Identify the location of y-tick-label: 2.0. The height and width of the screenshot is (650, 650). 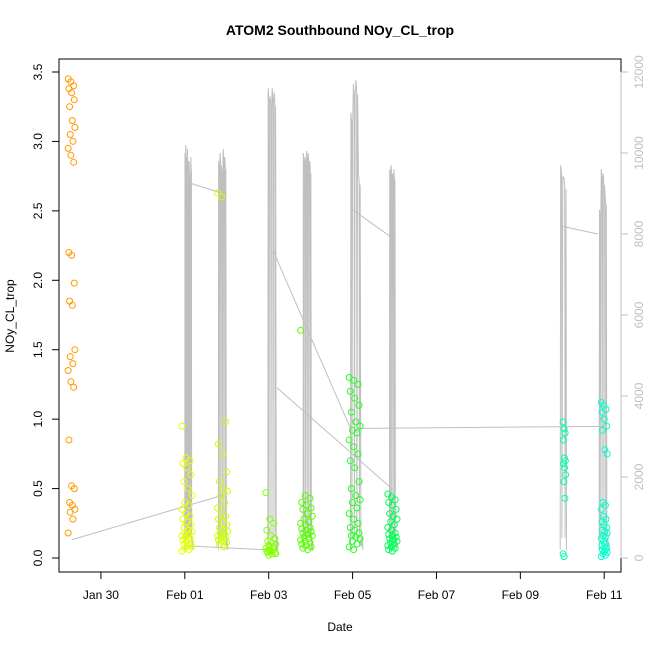
(38, 280).